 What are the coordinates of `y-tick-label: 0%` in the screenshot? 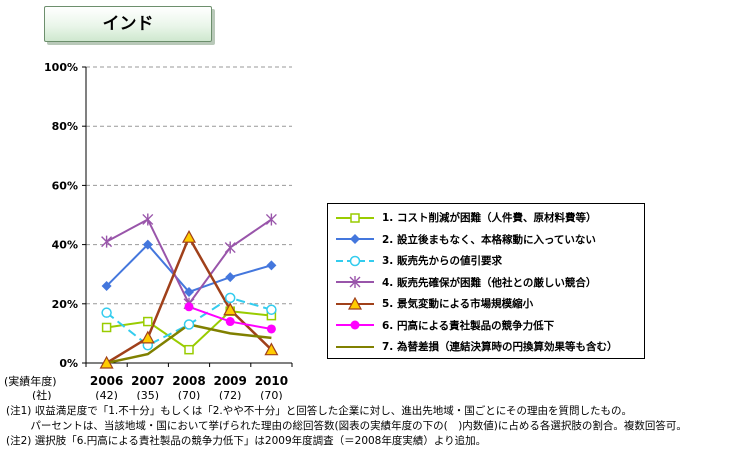 It's located at (68, 363).